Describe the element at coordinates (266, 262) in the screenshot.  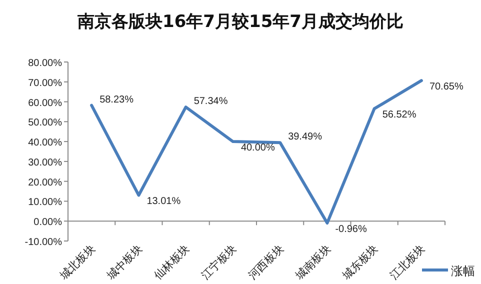
I see `x-tick-label: 河西板块` at that location.